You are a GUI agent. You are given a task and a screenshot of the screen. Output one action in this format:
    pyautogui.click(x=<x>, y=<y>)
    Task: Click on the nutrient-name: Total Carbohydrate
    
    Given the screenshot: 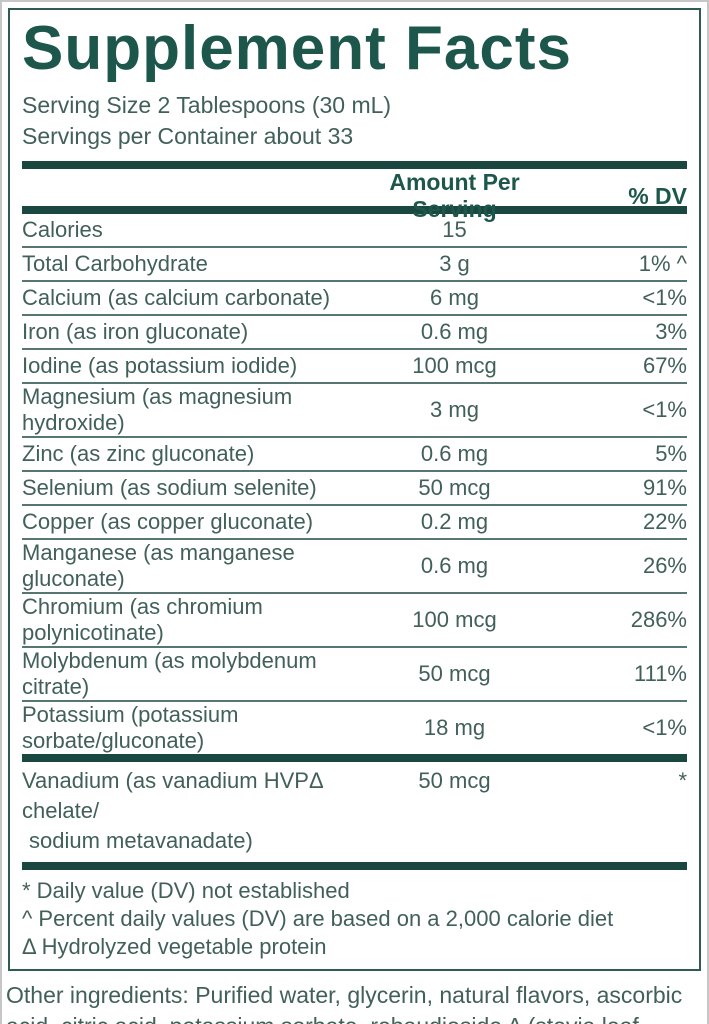 What is the action you would take?
    pyautogui.click(x=115, y=263)
    